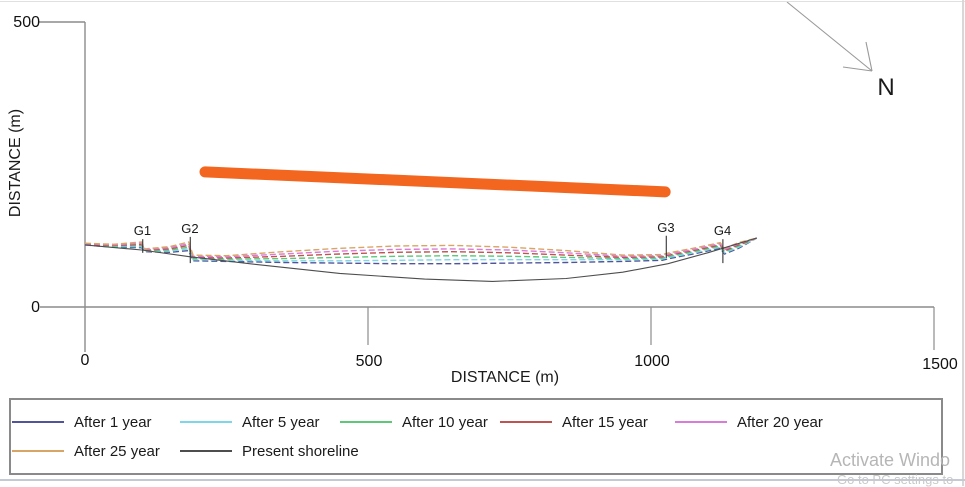  I want to click on groin-label-g1: G1, so click(142, 230).